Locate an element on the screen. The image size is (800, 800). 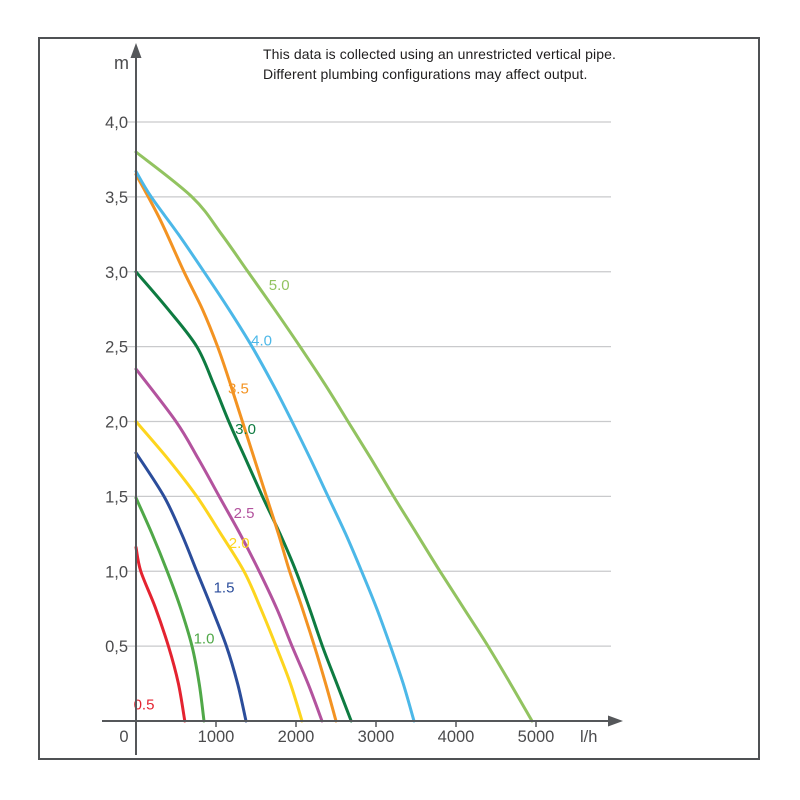
pump-curve-2.5 is located at coordinates (229, 545).